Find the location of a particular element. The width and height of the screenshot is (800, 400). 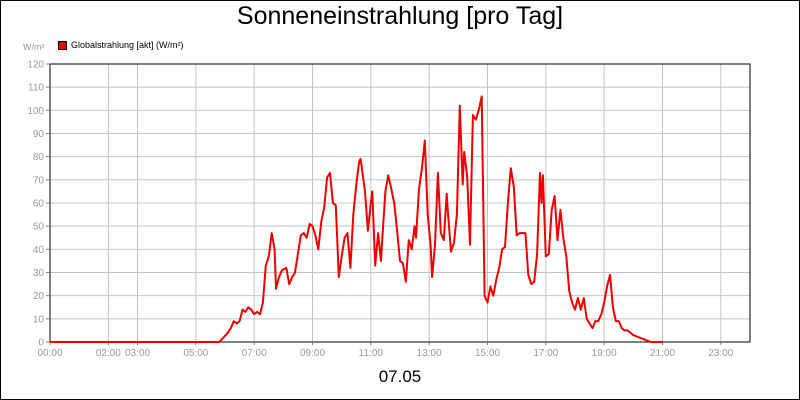

y-tick-label: 30 is located at coordinates (39, 273).